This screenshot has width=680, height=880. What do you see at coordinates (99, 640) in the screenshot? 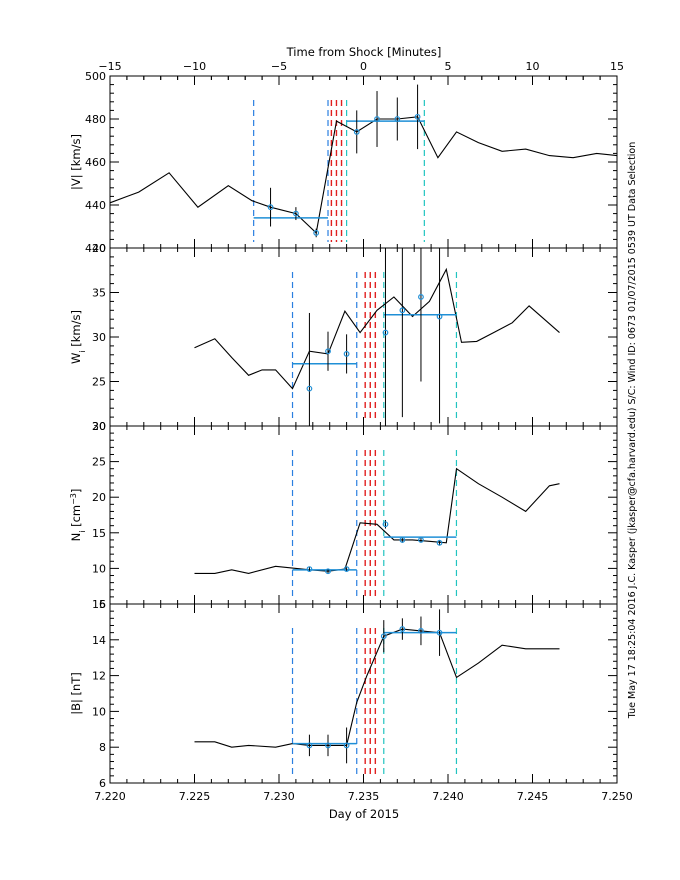
I see `panel-B-ytick-label: 14` at bounding box center [99, 640].